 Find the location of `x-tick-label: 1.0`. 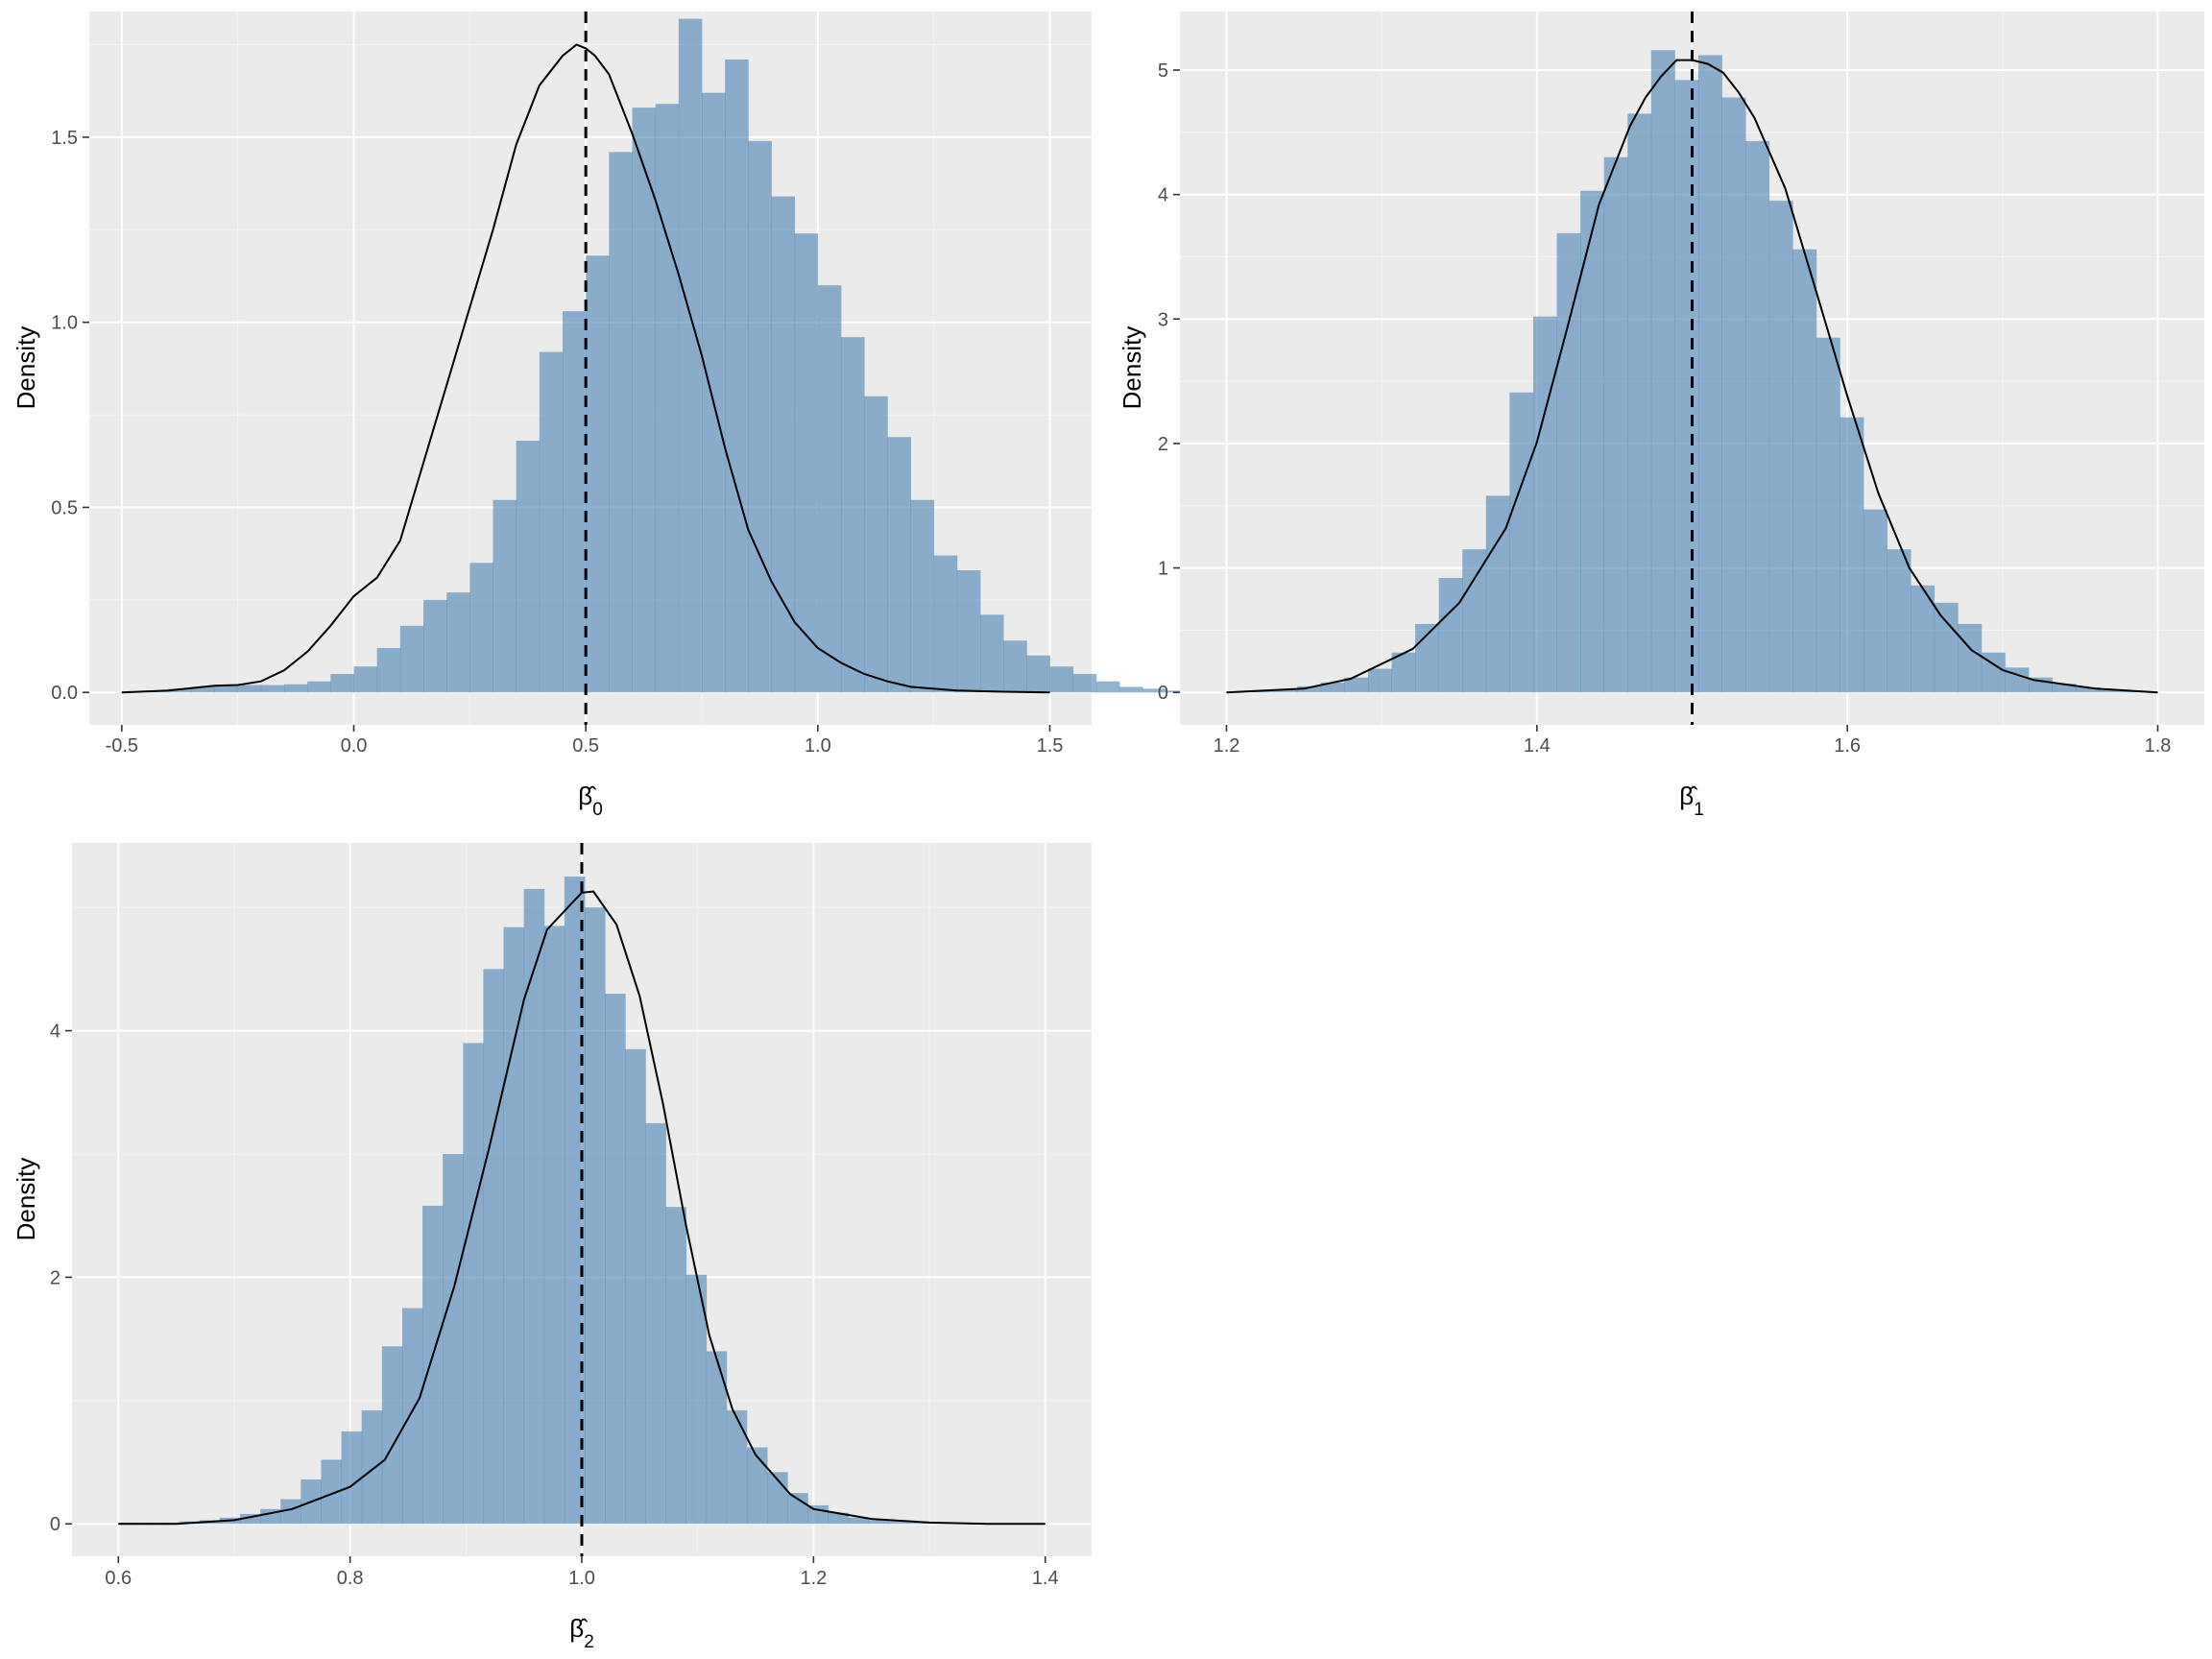

x-tick-label: 1.0 is located at coordinates (818, 746).